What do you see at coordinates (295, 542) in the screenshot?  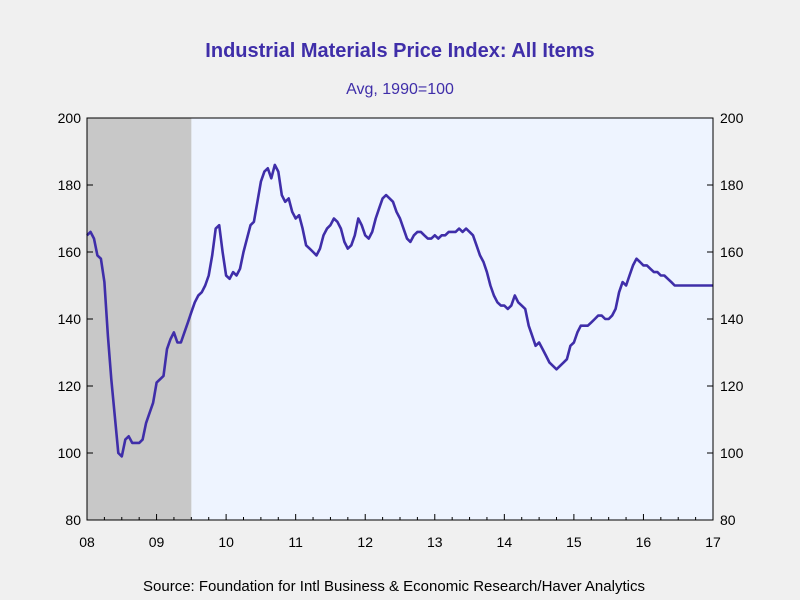 I see `x-tick-label: 11` at bounding box center [295, 542].